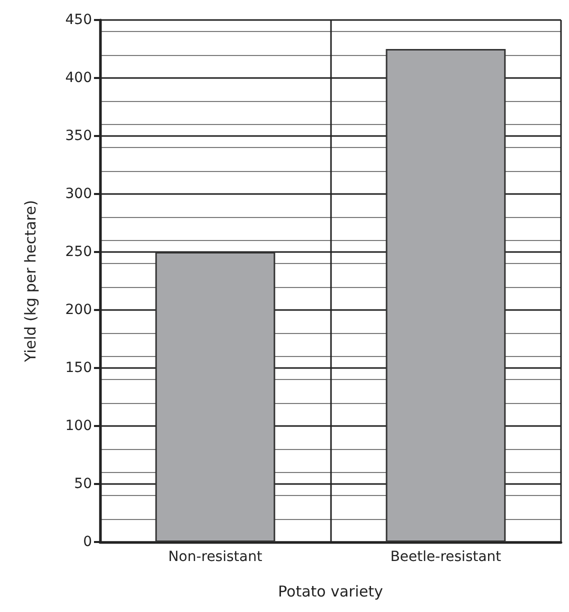  Describe the element at coordinates (78, 78) in the screenshot. I see `y-tick-label: 400` at that location.